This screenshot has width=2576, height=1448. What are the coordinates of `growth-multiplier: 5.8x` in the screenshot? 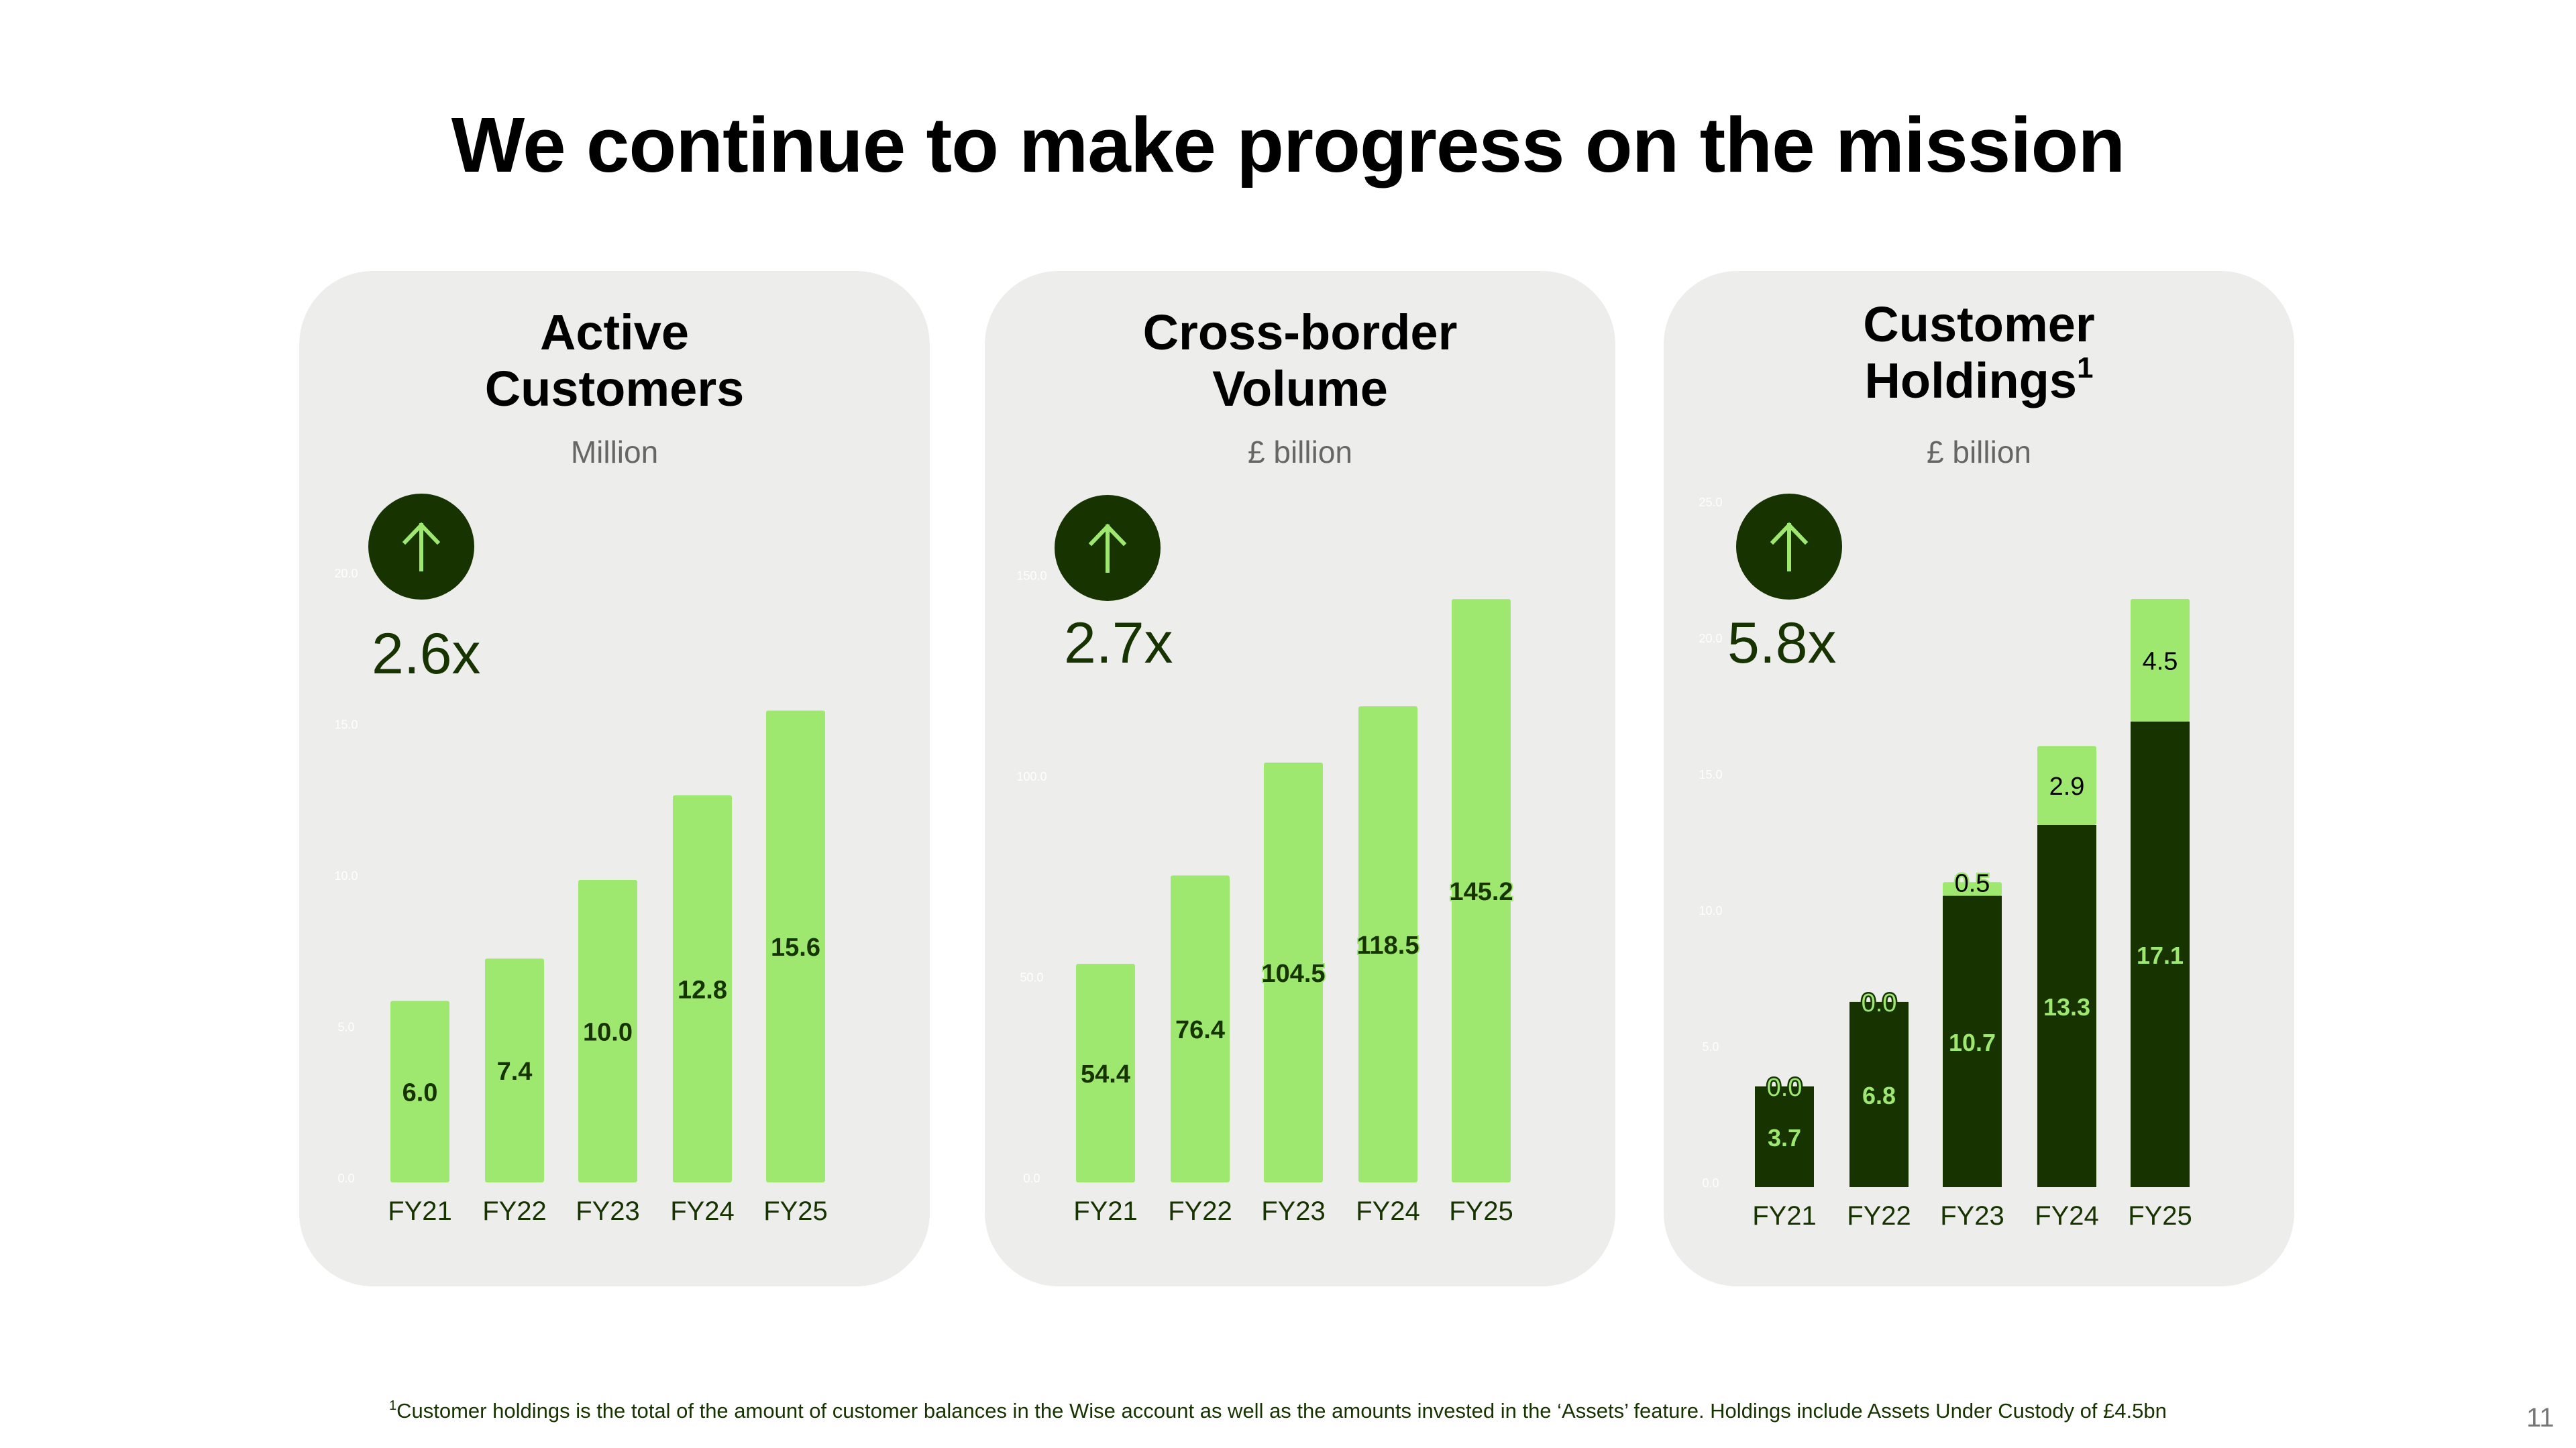 It's located at (1782, 643).